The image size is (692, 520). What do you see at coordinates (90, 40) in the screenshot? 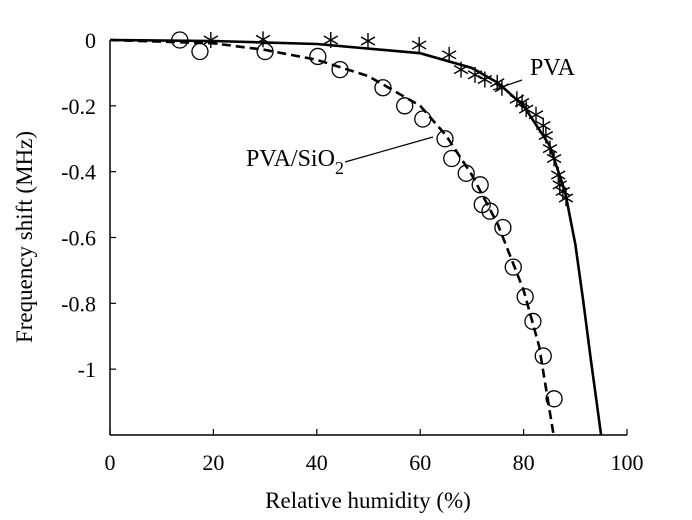
I see `y-tick-label: 0` at bounding box center [90, 40].